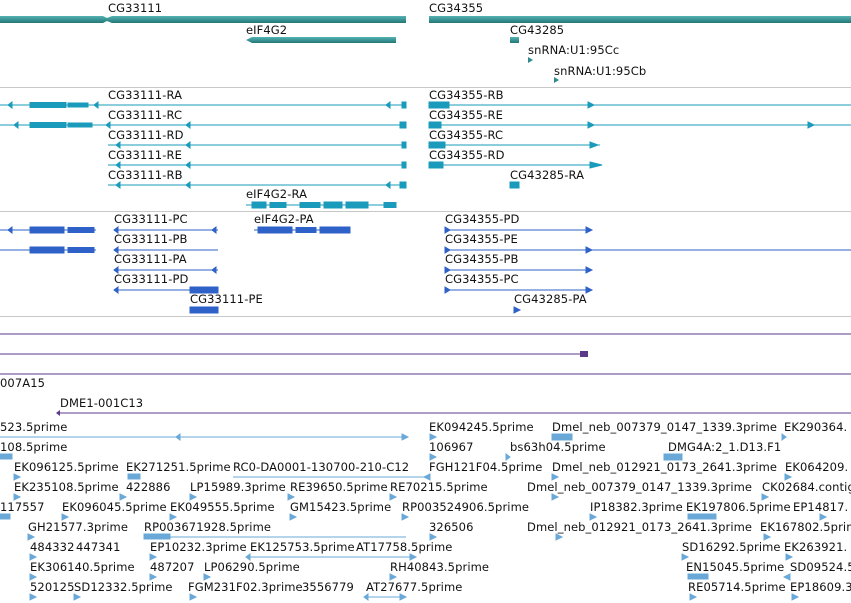 This screenshot has width=851, height=603. What do you see at coordinates (467, 155) in the screenshot?
I see `mrna-label: CG34355-RD` at bounding box center [467, 155].